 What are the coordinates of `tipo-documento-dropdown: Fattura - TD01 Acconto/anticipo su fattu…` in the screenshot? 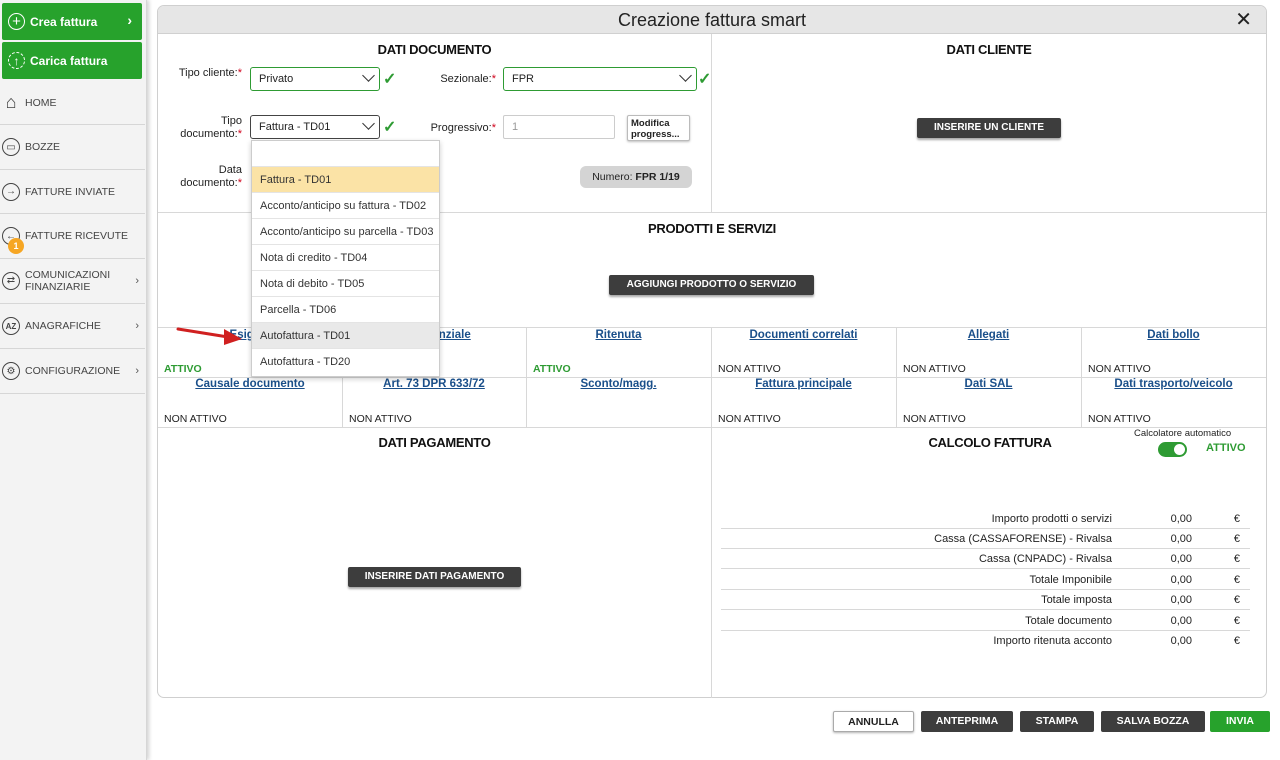 It's located at (345, 258).